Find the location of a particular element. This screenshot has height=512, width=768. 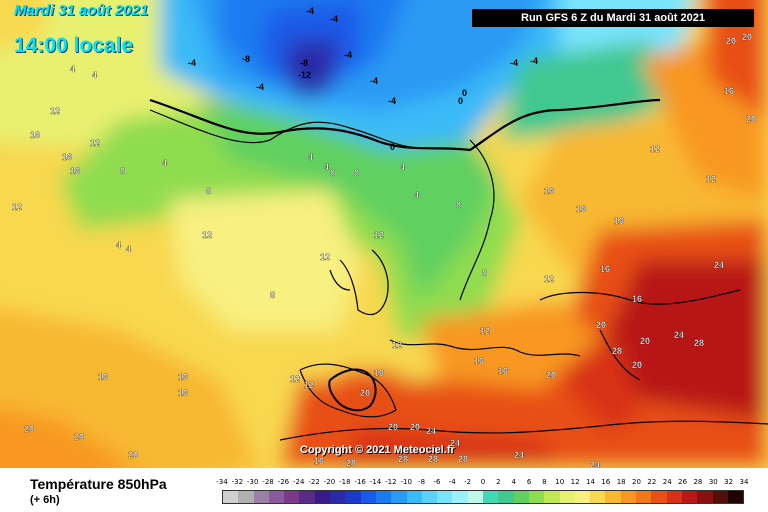

forecast-local-time: 14:00 locale is located at coordinates (74, 45).